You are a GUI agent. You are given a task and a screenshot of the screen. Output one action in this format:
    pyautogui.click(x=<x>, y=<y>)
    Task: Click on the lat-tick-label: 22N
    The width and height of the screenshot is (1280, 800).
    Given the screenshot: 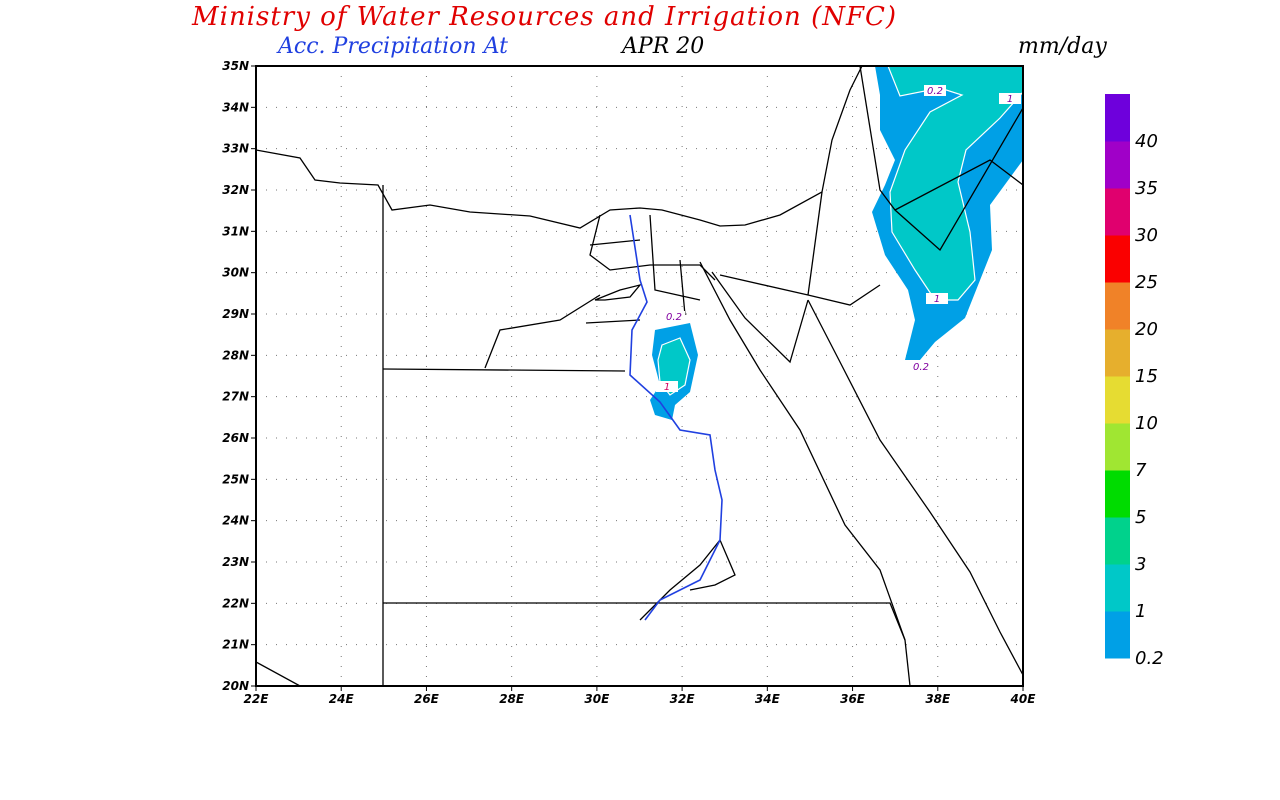 What is the action you would take?
    pyautogui.click(x=235, y=603)
    